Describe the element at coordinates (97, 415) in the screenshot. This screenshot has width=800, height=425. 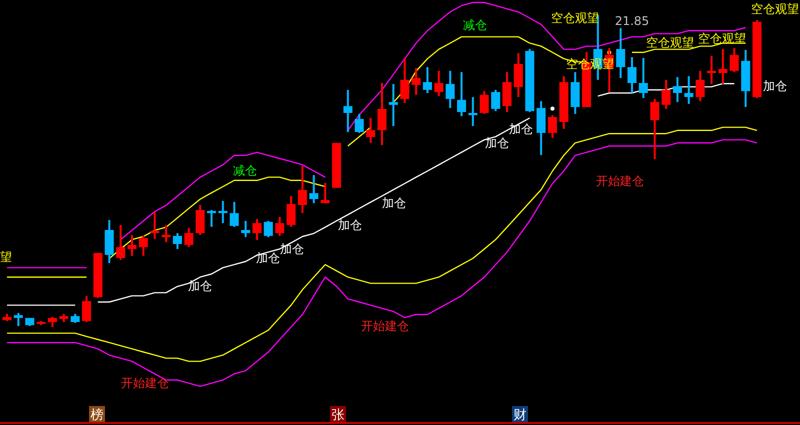
I see `text: 榜` at that location.